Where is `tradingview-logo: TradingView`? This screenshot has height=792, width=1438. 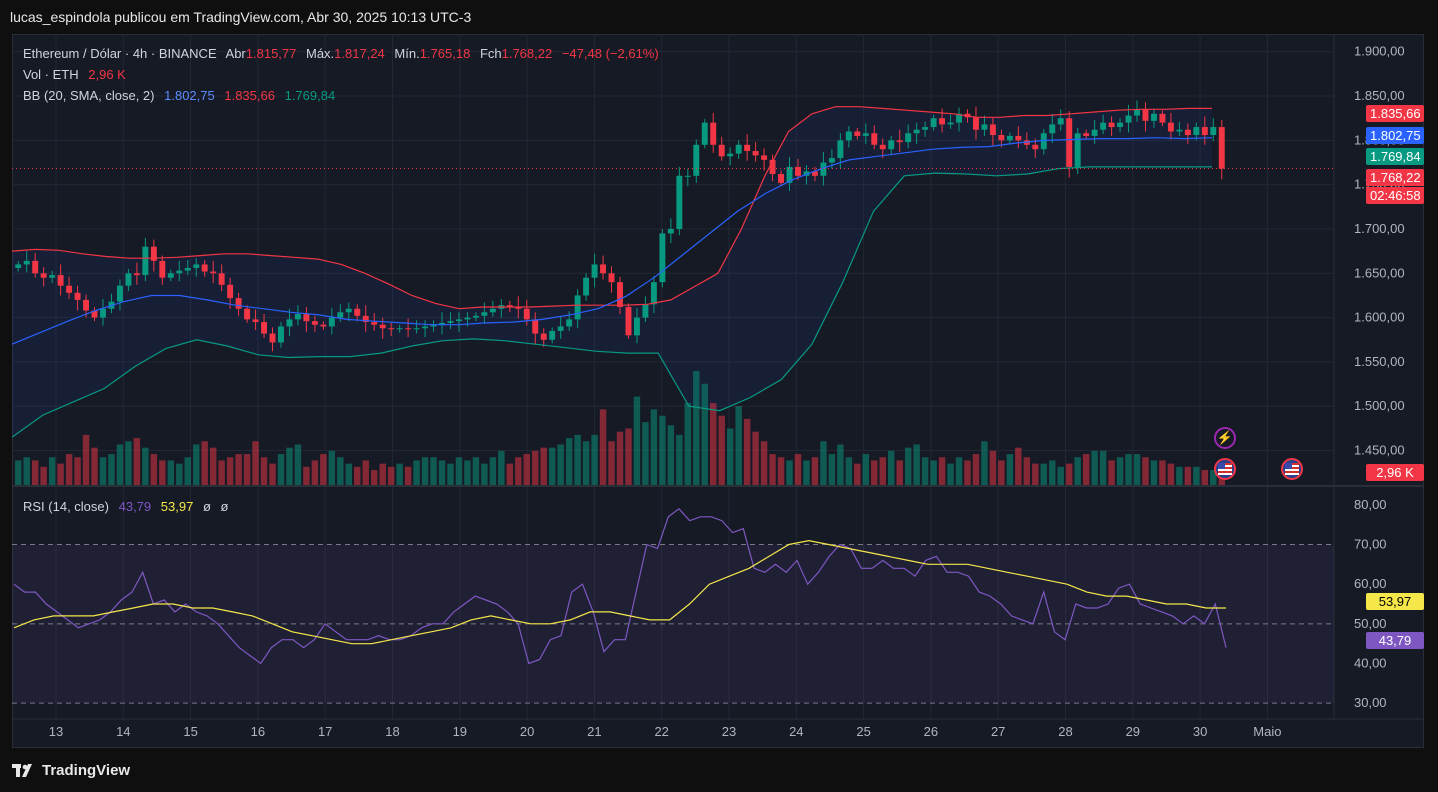 tradingview-logo: TradingView is located at coordinates (71, 770).